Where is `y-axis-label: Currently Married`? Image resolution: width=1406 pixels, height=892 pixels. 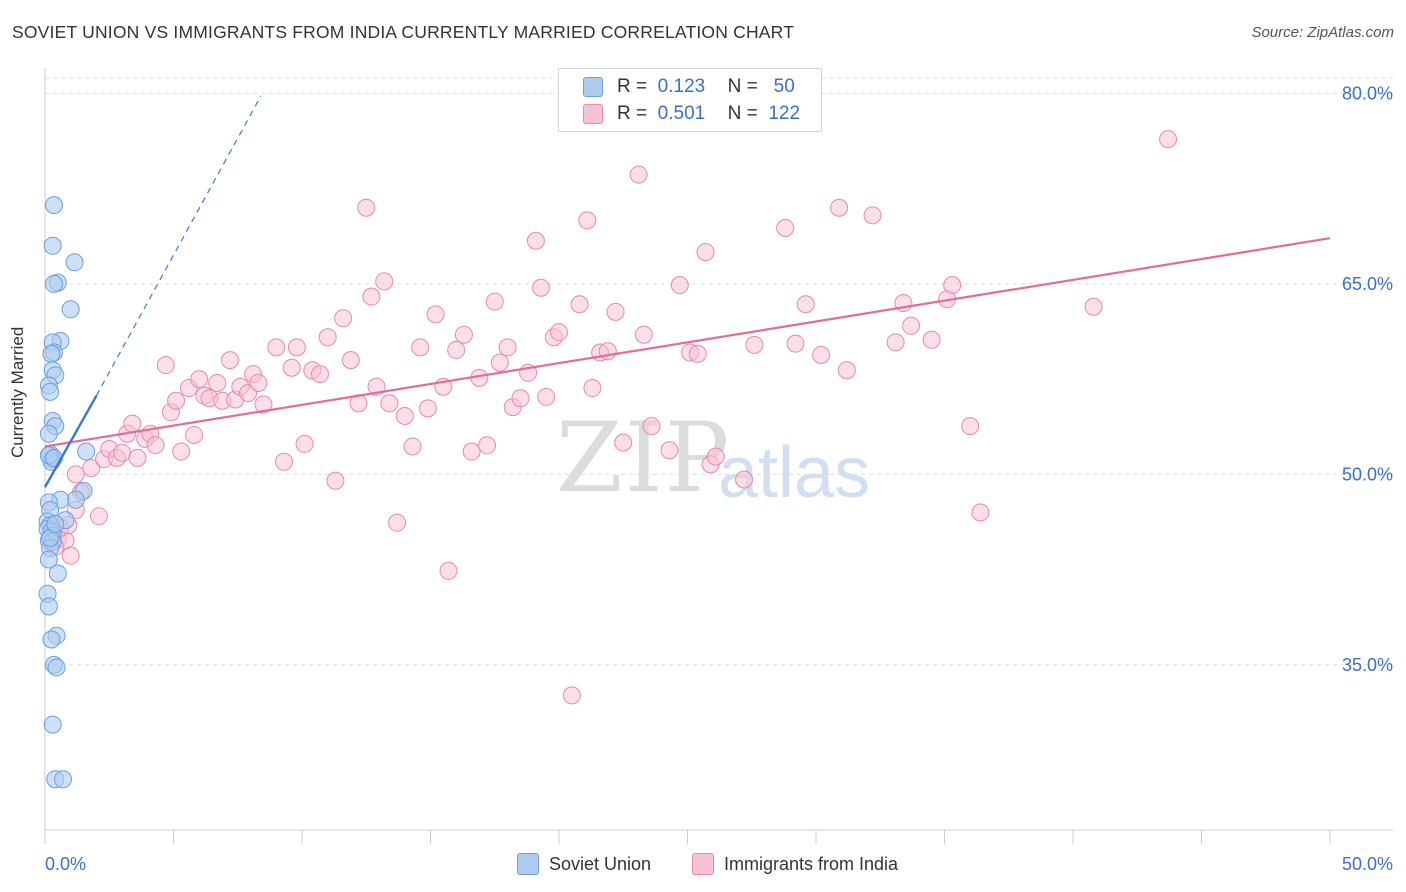 y-axis-label: Currently Married is located at coordinates (17, 392).